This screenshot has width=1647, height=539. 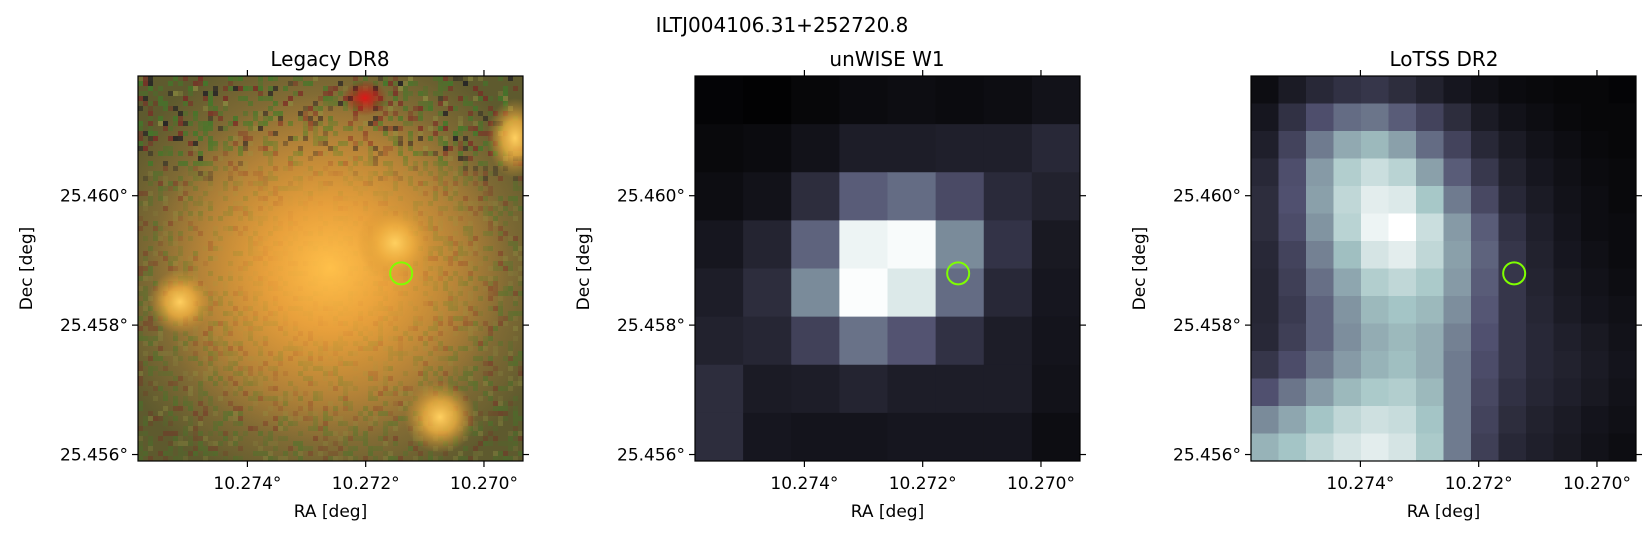 What do you see at coordinates (1207, 456) in the screenshot?
I see `y-tick-label: 25.456°` at bounding box center [1207, 456].